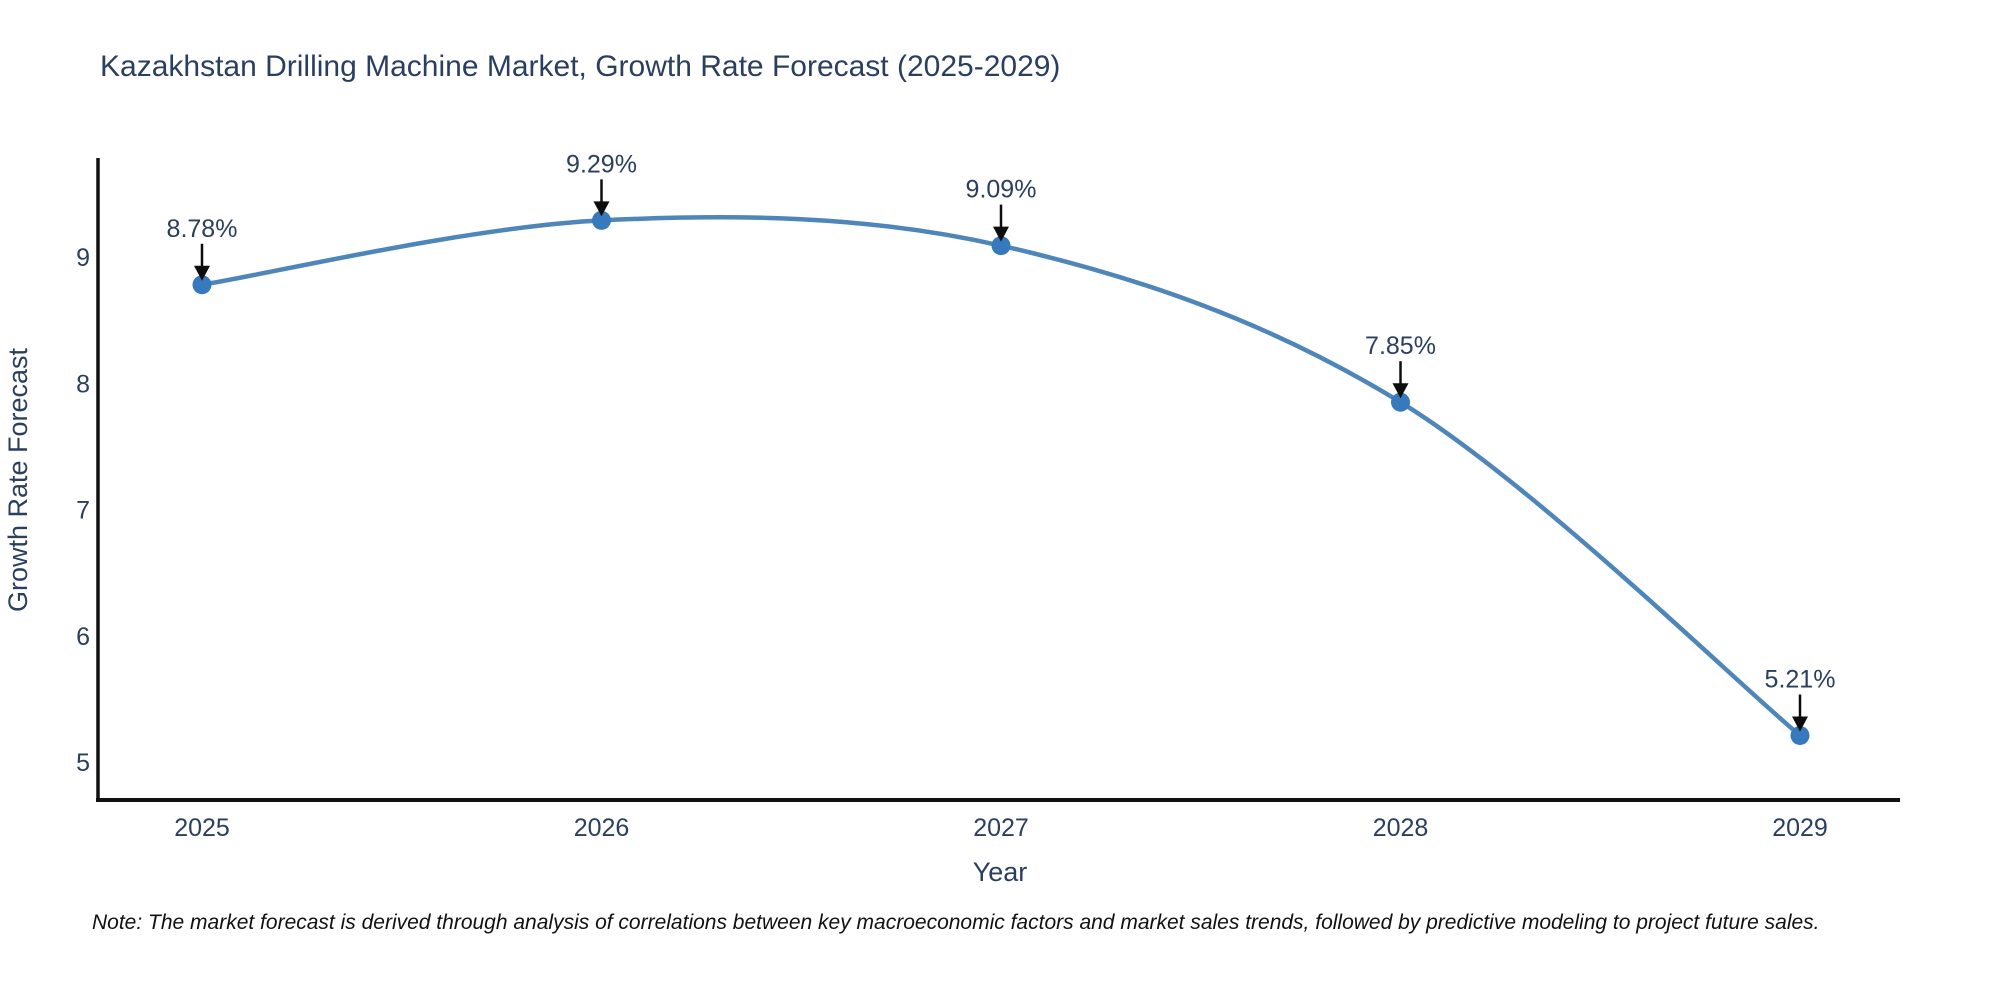 Image resolution: width=2000 pixels, height=1000 pixels. Describe the element at coordinates (83, 384) in the screenshot. I see `y-tick-label: 8` at that location.